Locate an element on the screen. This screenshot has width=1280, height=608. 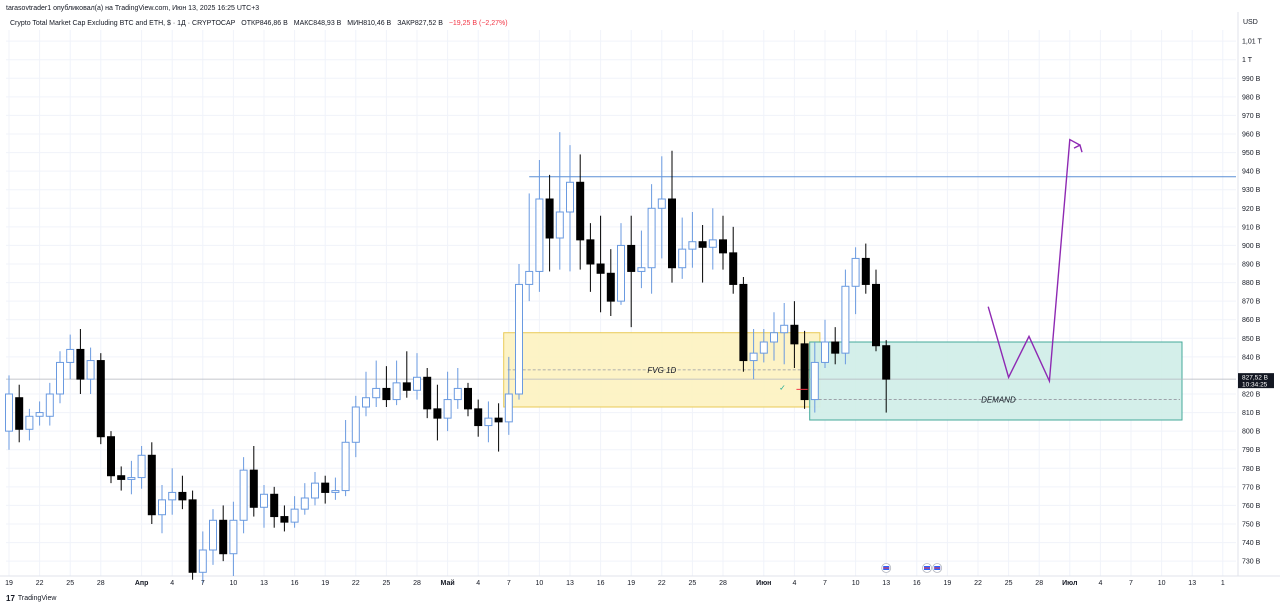
fvg-label: FVG 1D is located at coordinates (661, 370).